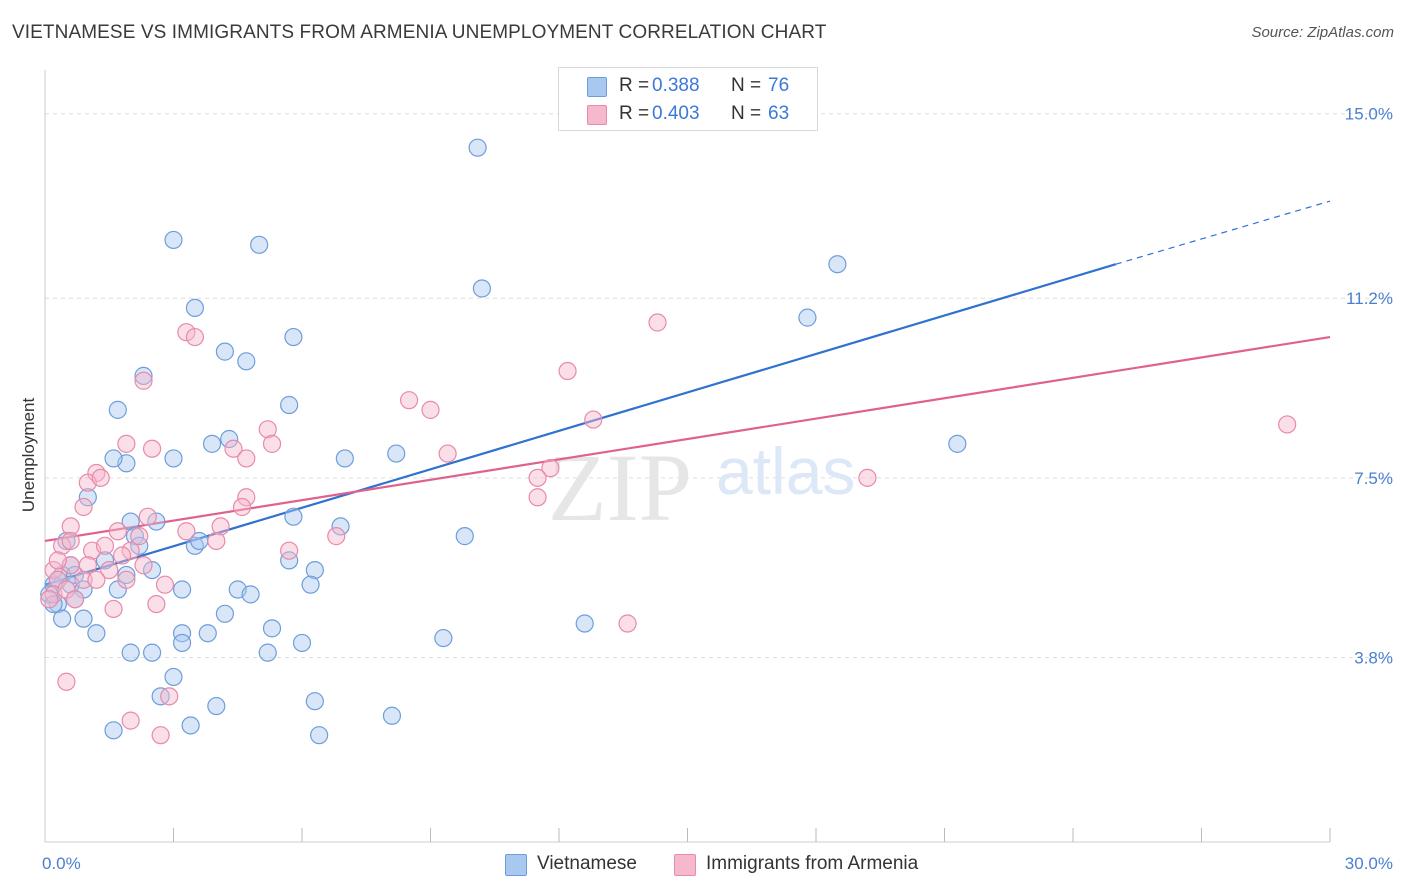  What do you see at coordinates (1373, 478) in the screenshot?
I see `y-tick-label: 7.5%` at bounding box center [1373, 478].